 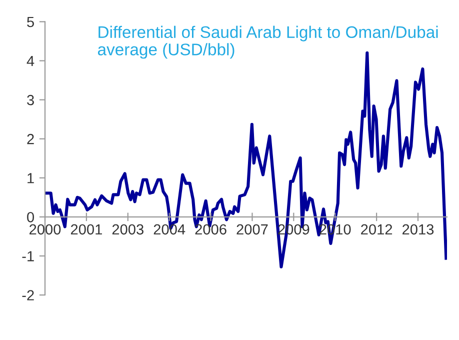 What do you see at coordinates (31, 178) in the screenshot?
I see `y-tick-label: 1` at bounding box center [31, 178].